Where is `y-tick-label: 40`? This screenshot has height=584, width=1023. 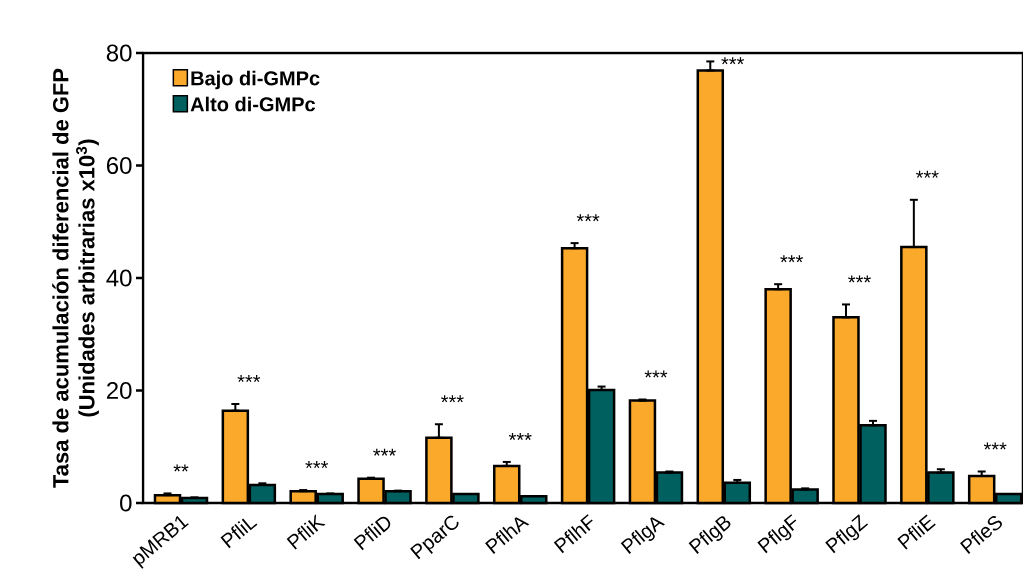
y-tick-label: 40 is located at coordinates (119, 278).